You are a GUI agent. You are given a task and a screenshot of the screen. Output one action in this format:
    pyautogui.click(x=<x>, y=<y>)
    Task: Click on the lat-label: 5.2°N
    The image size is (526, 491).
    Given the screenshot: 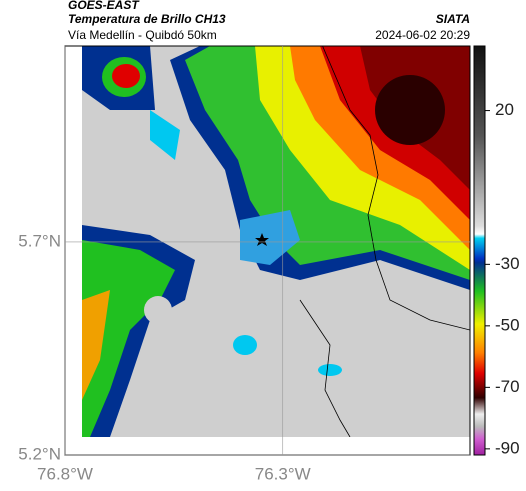 What is the action you would take?
    pyautogui.click(x=39, y=453)
    